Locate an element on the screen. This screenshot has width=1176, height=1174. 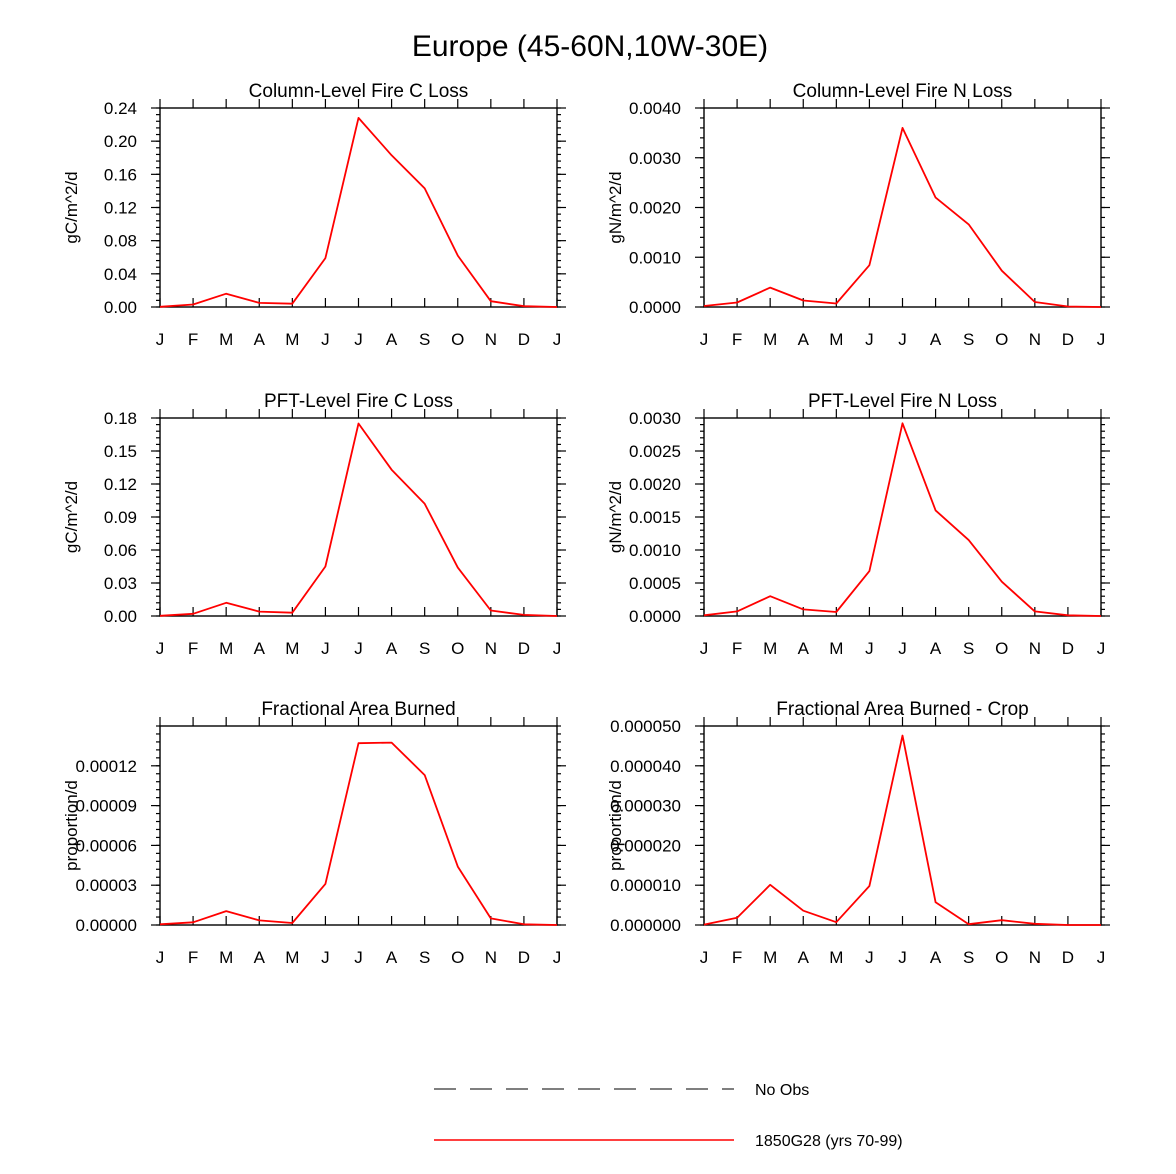
y-tick-label: 0.15 is located at coordinates (120, 451).